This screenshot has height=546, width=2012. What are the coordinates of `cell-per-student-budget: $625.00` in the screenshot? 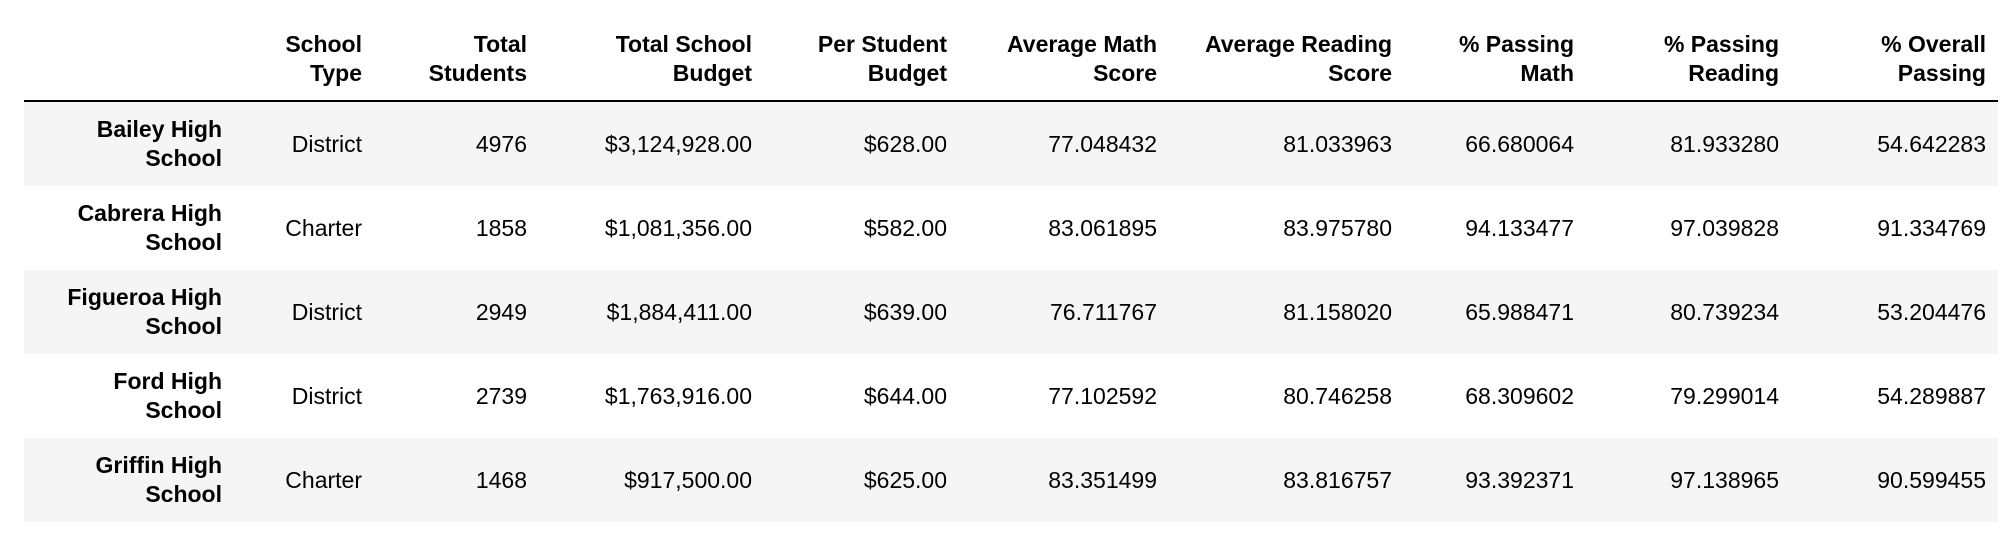 It's located at (905, 479).